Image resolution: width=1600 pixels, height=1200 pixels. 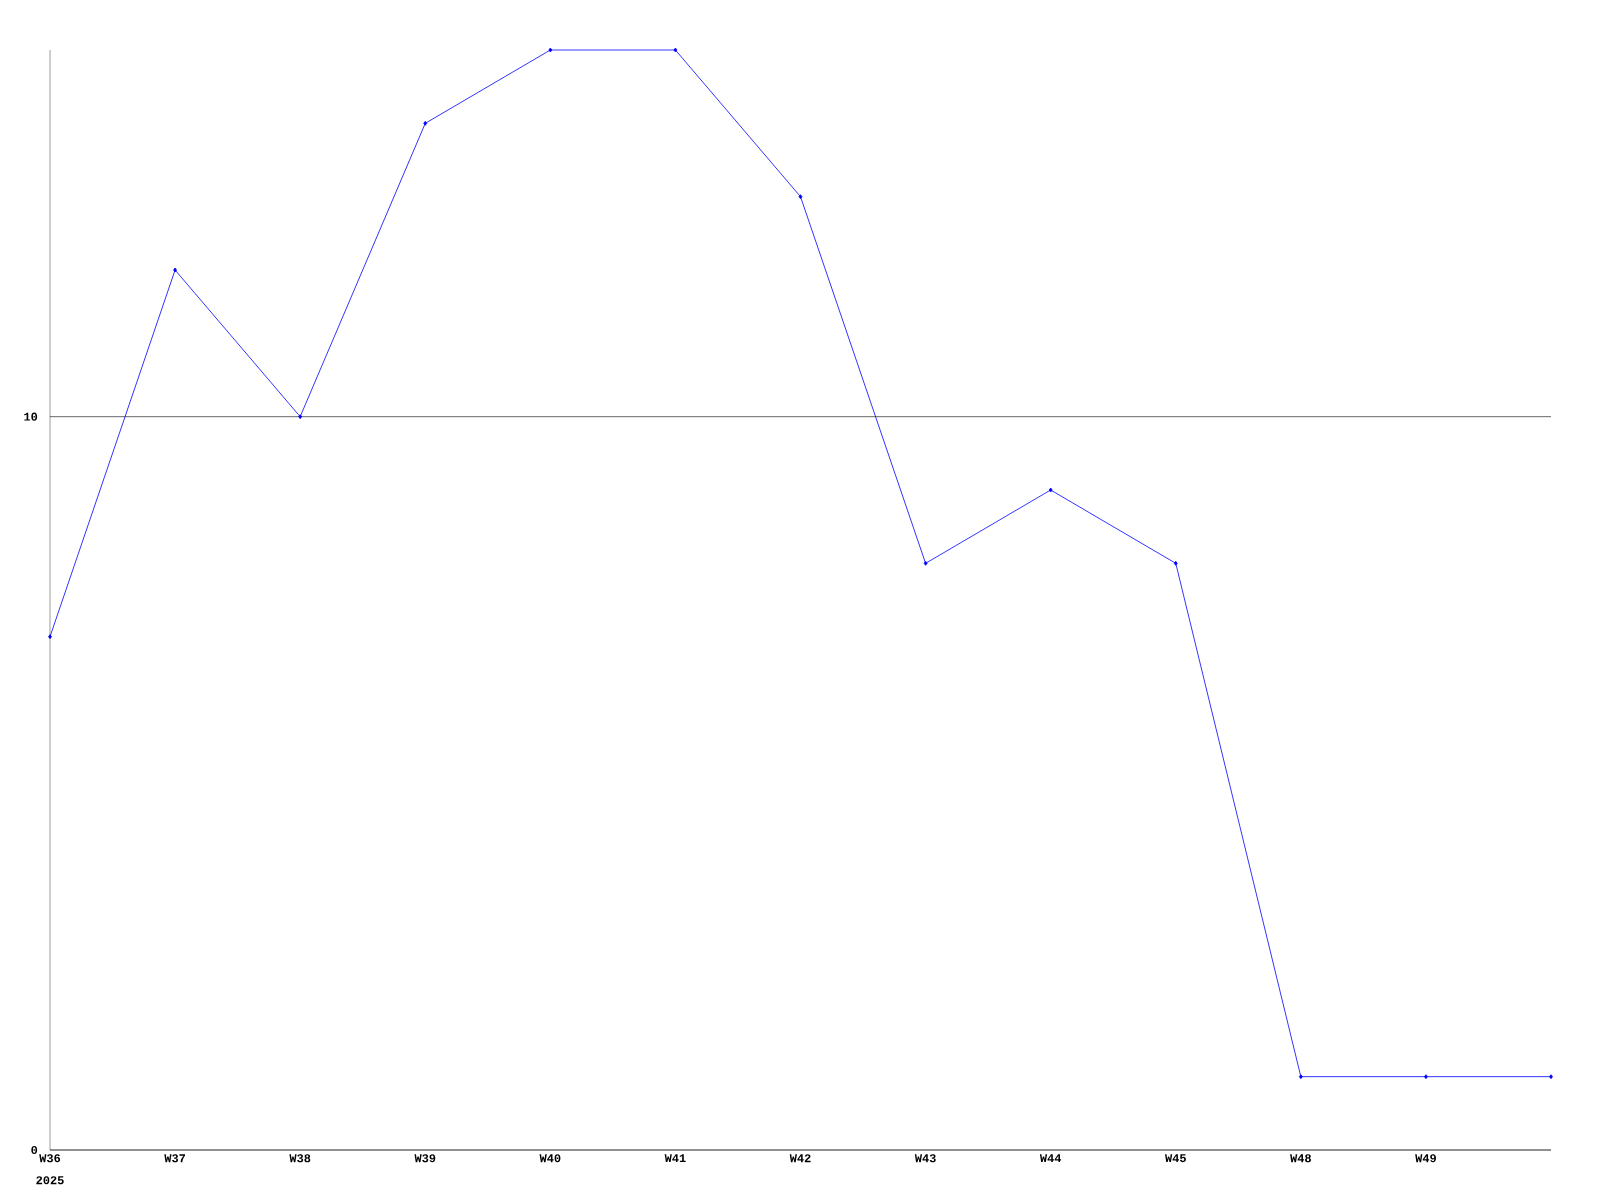 What do you see at coordinates (425, 1158) in the screenshot?
I see `x-tick-label: W39` at bounding box center [425, 1158].